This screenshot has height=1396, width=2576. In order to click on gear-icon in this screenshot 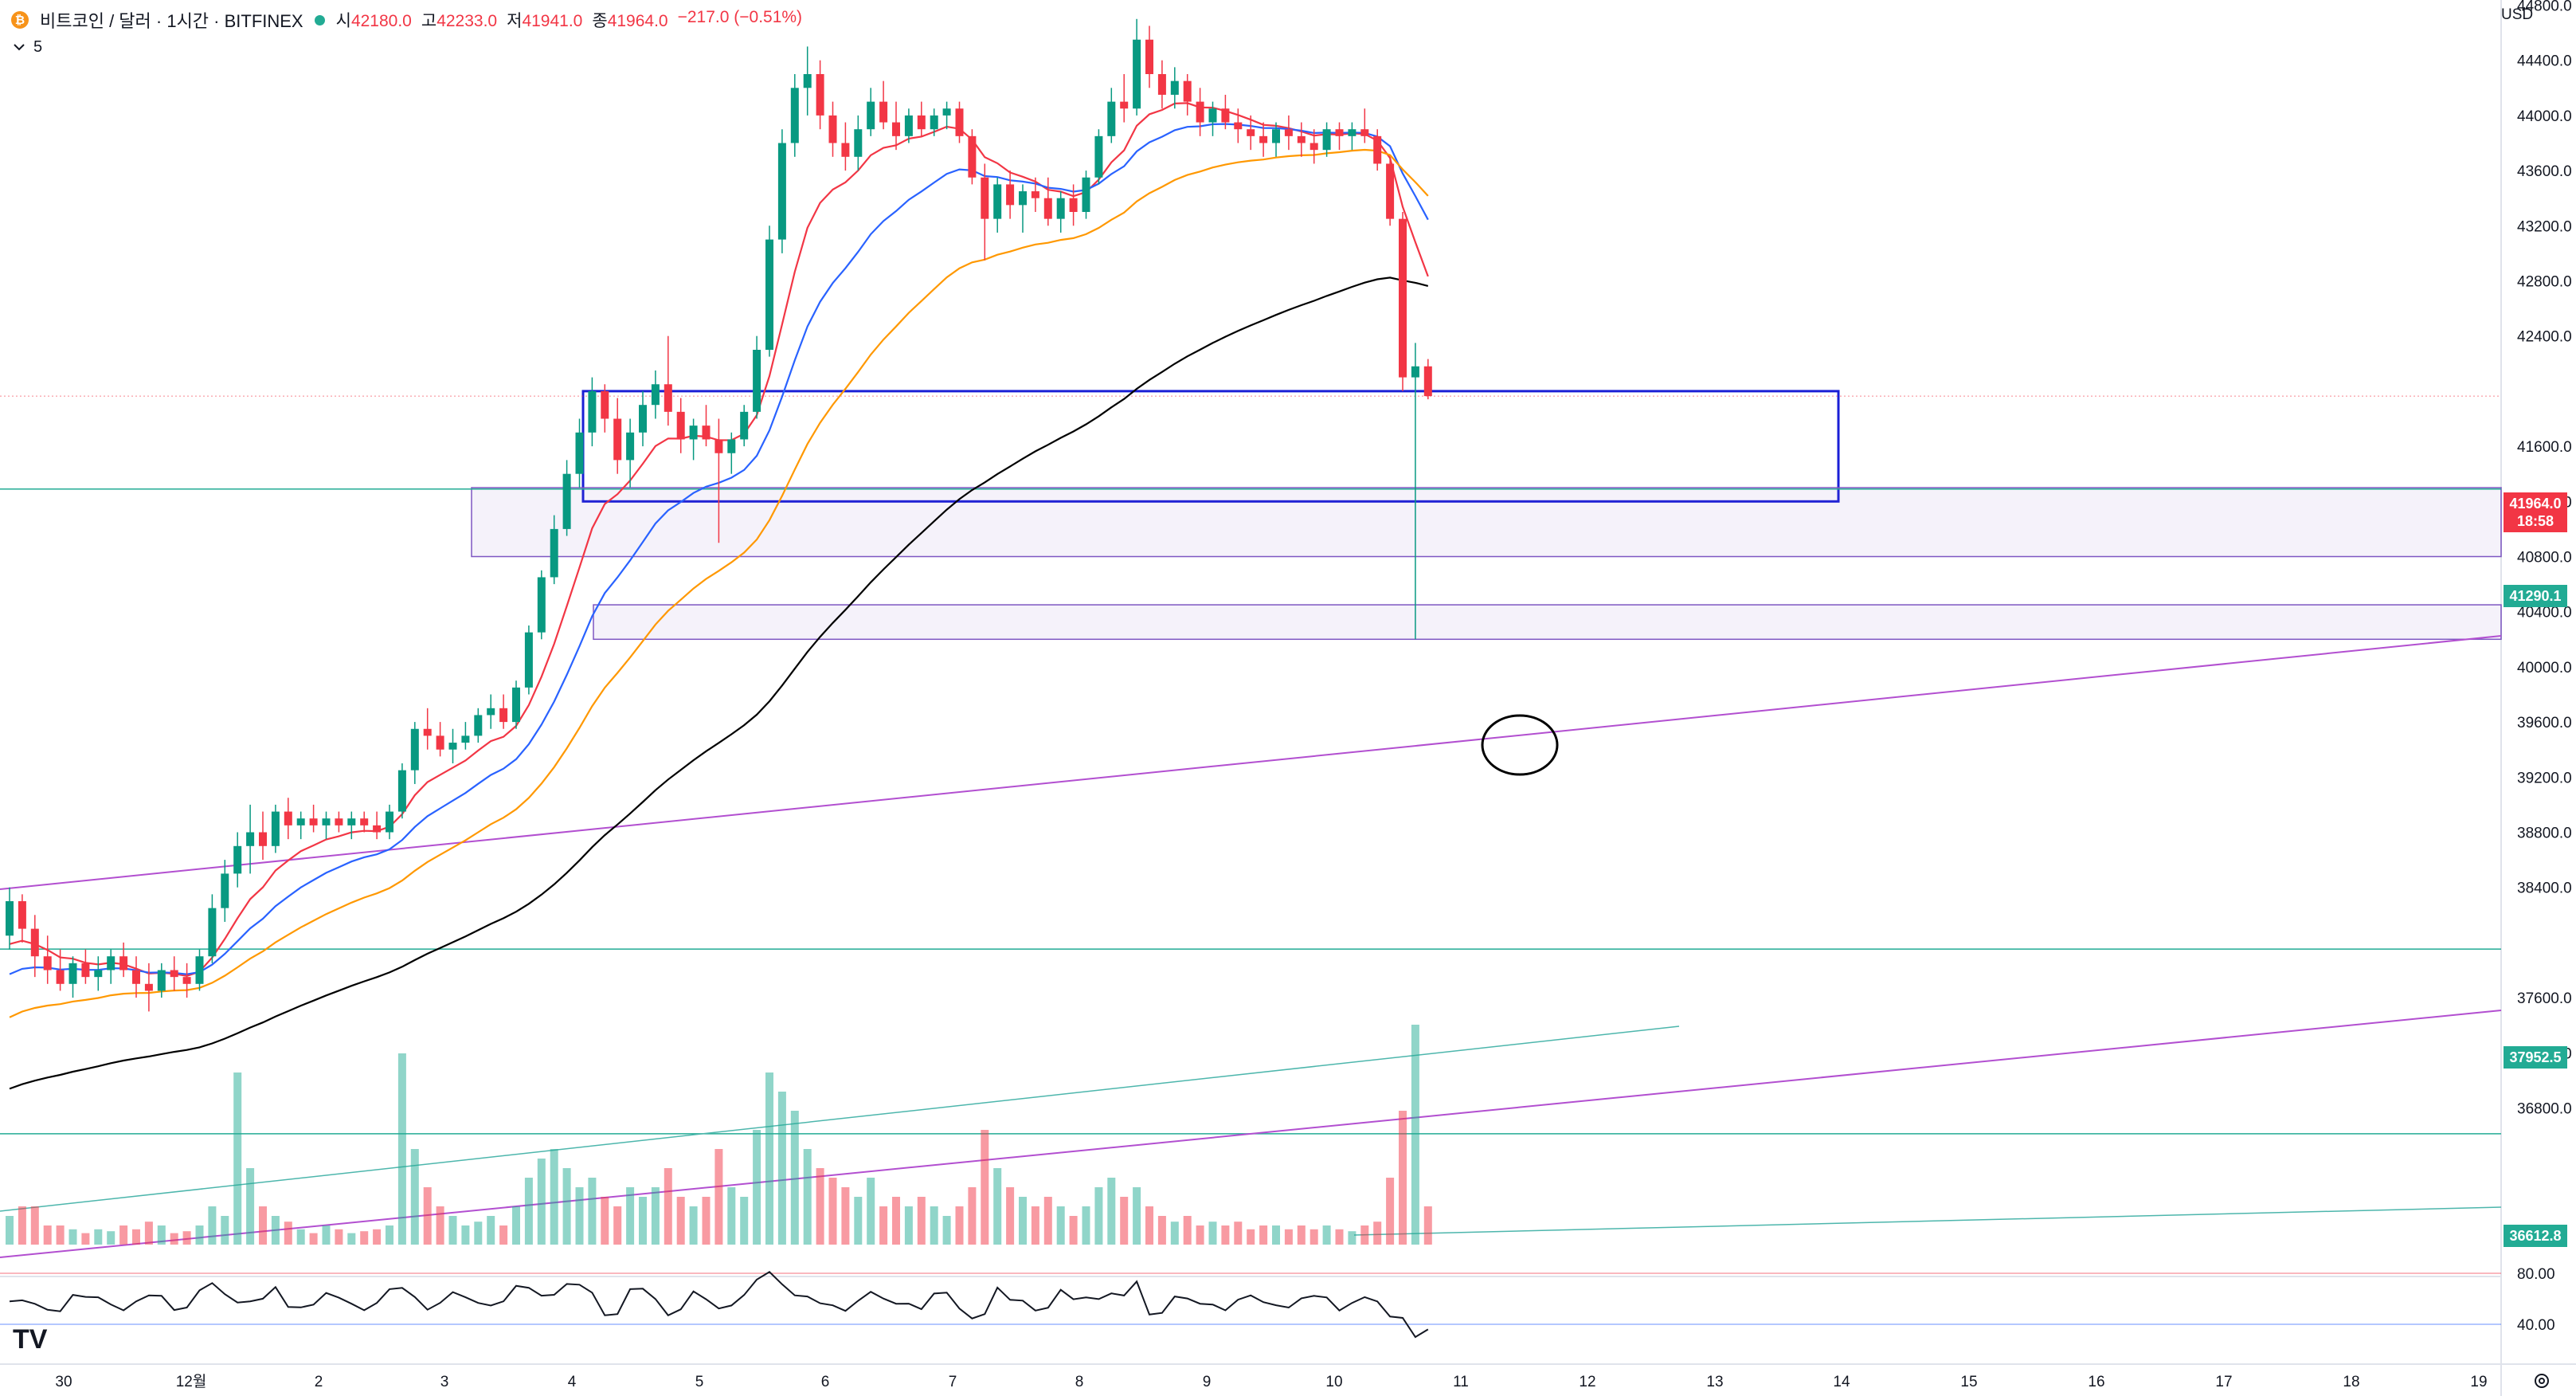, I will do `click(2541, 1381)`.